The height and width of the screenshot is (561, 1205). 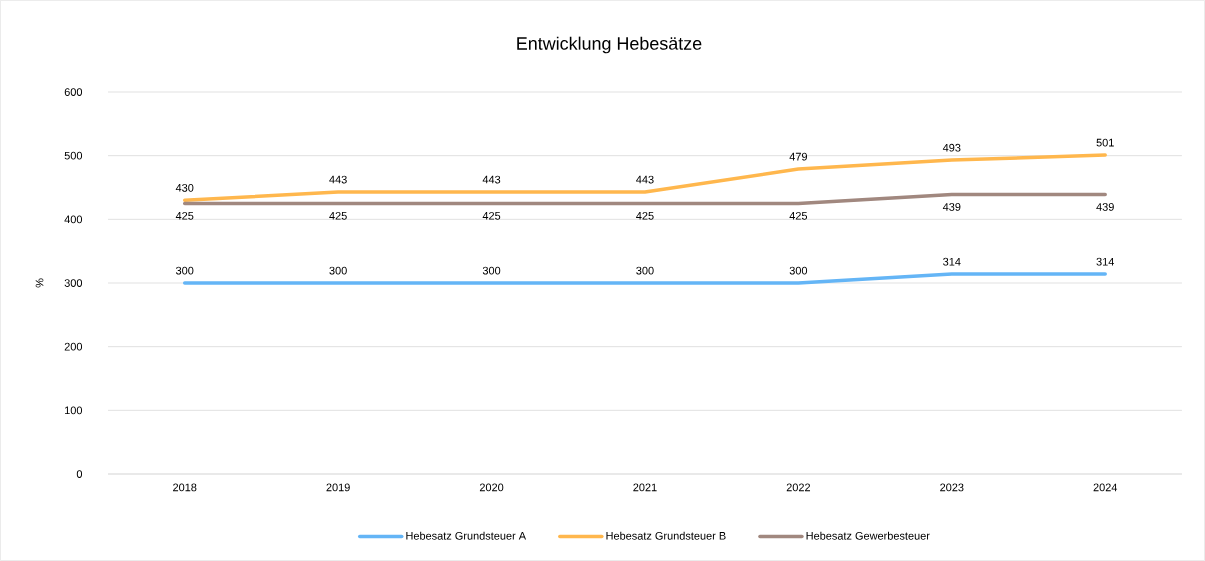 I want to click on x-tick-label: 2019, so click(x=338, y=487).